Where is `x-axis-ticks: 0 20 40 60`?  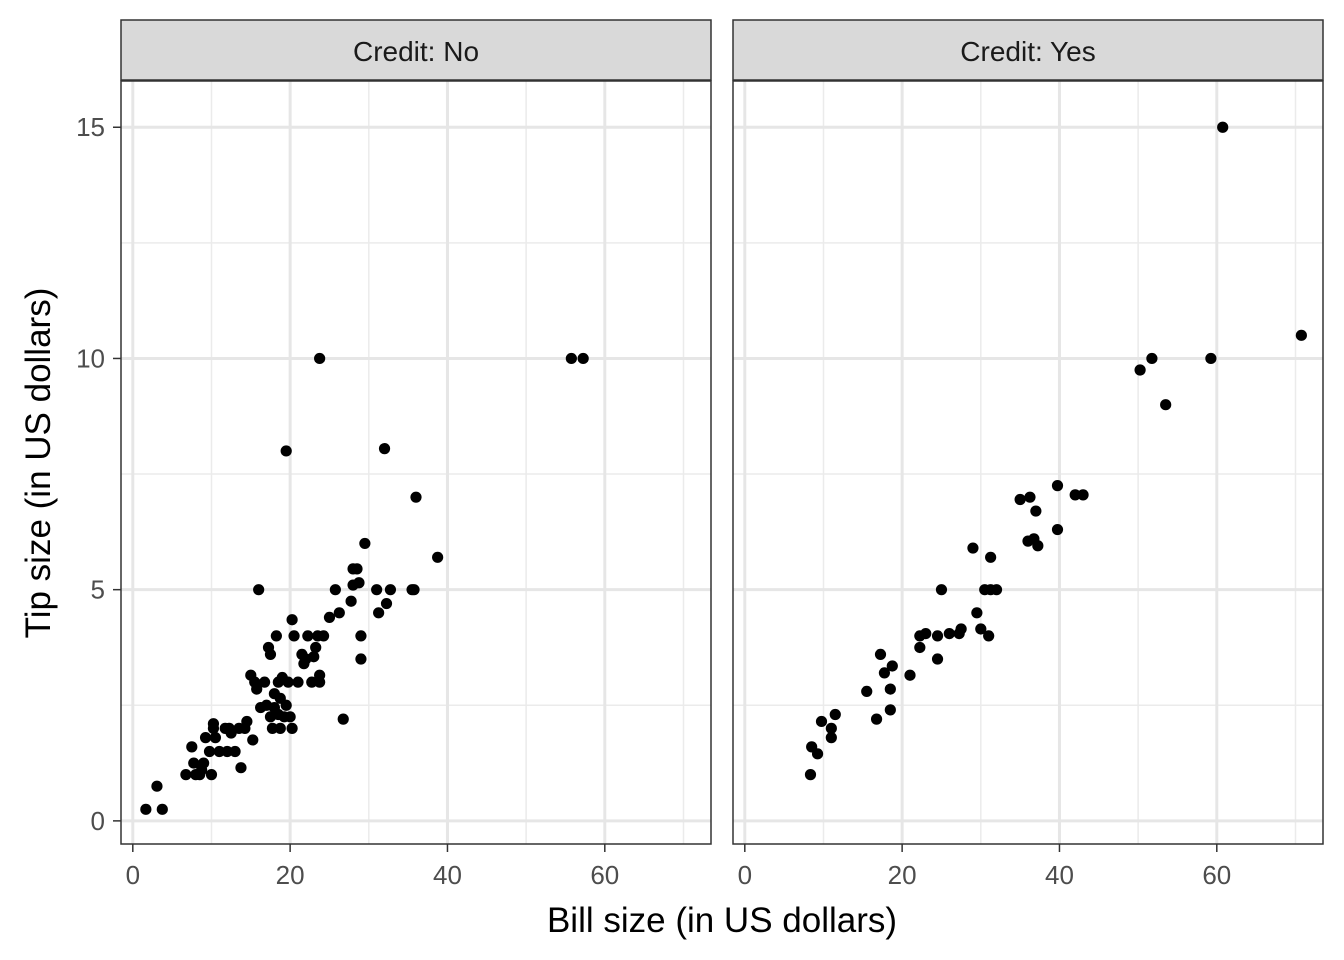
x-axis-ticks: 0 20 40 60 is located at coordinates (984, 867).